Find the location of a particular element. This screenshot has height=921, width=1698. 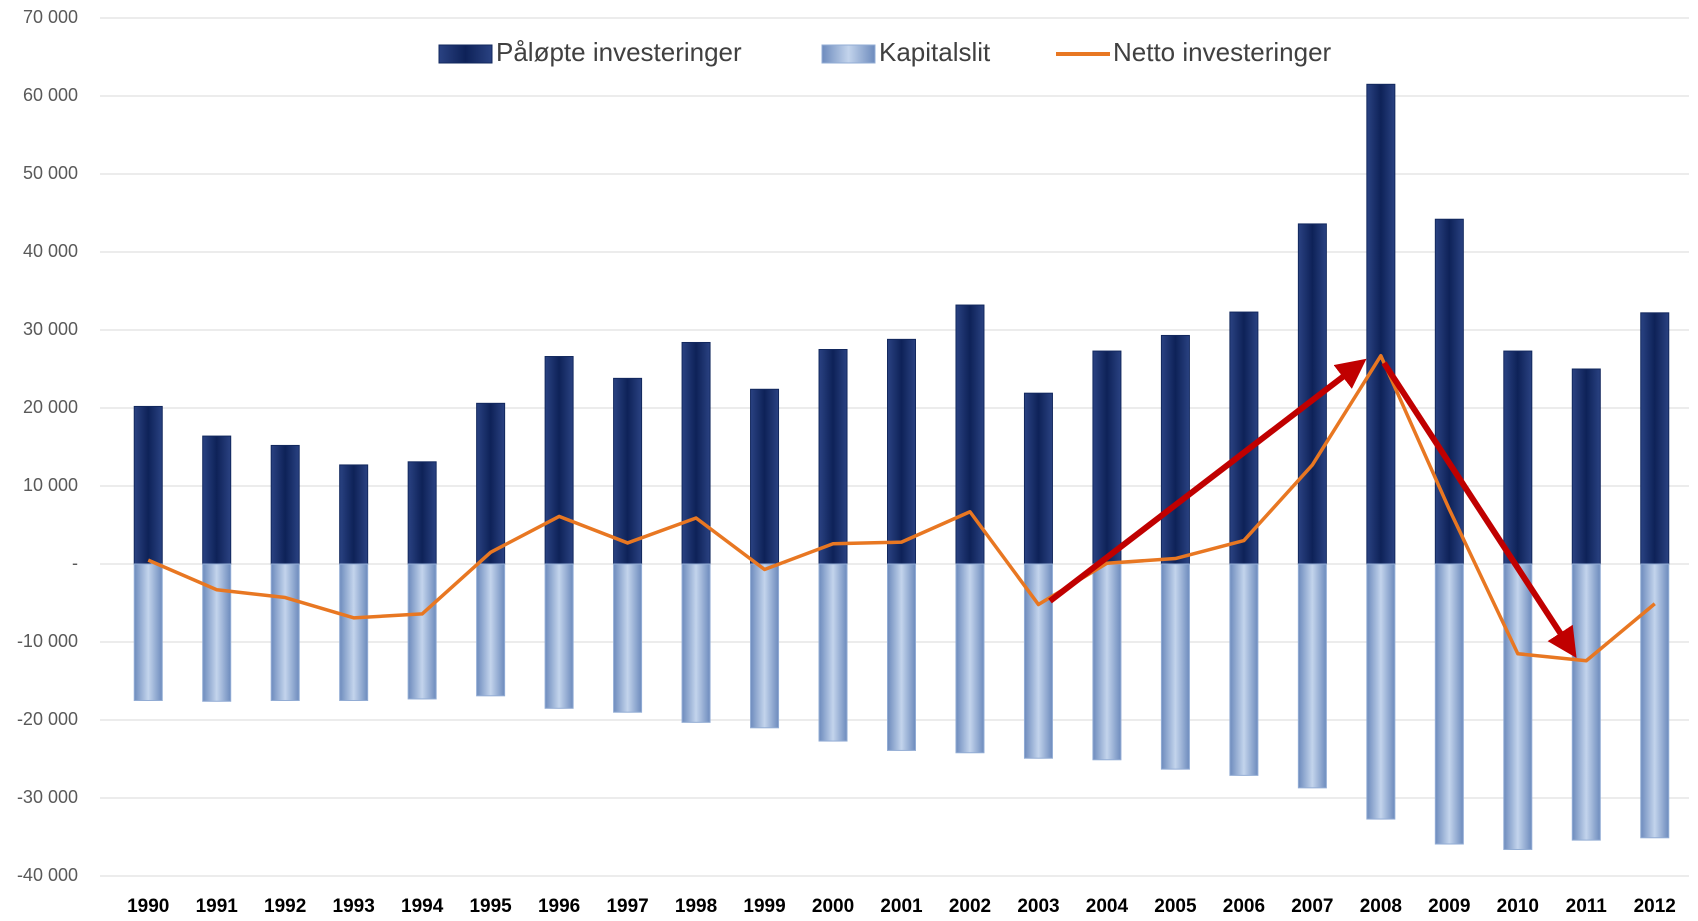

x-tick-label: 2010 is located at coordinates (1518, 906).